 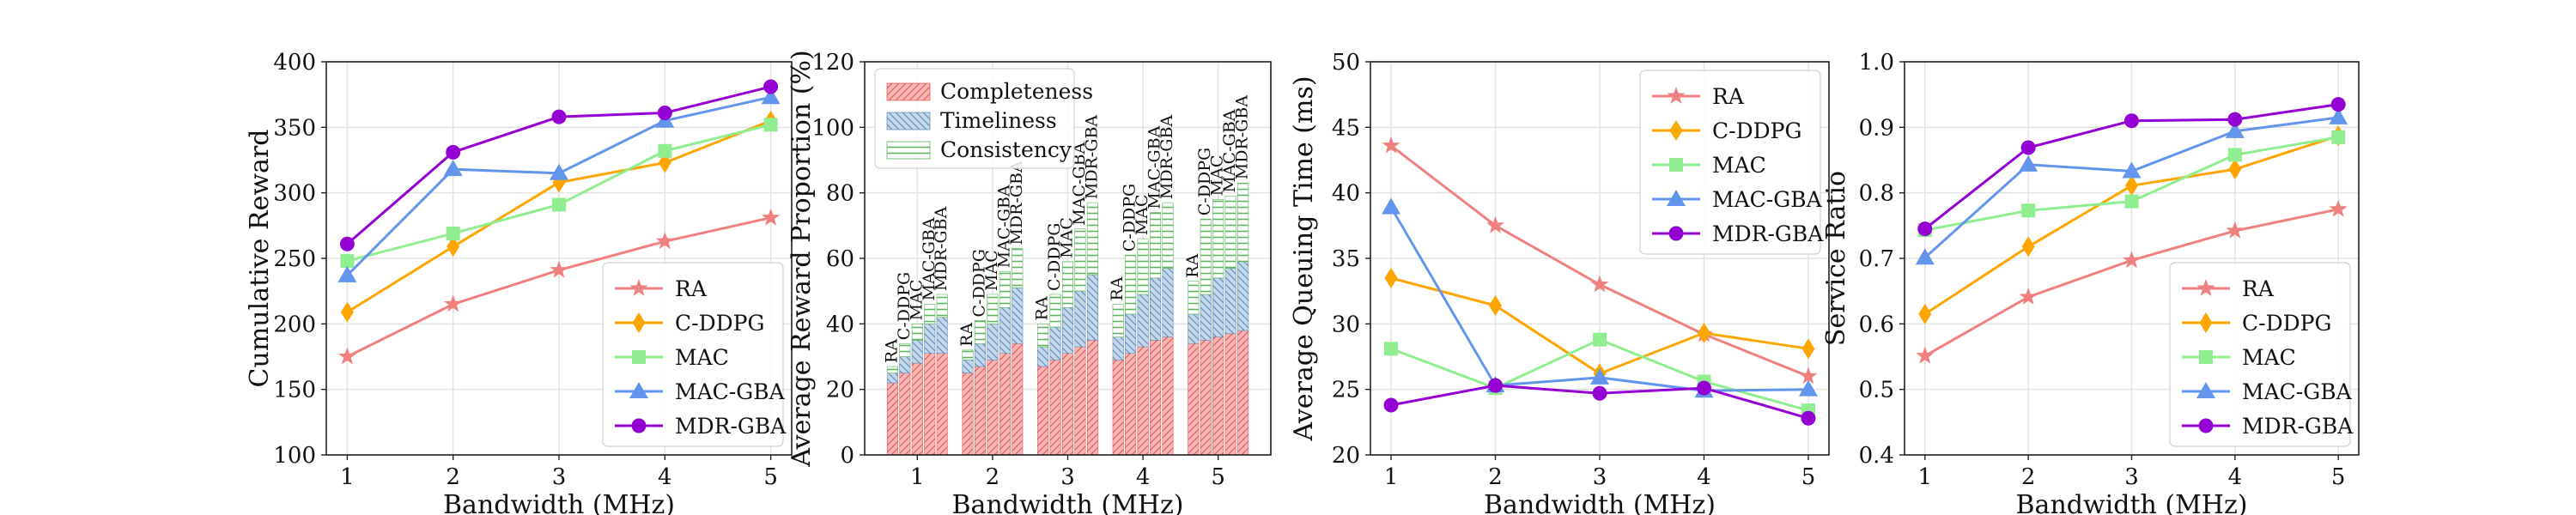 What do you see at coordinates (847, 456) in the screenshot?
I see `y-tick-label: 0` at bounding box center [847, 456].